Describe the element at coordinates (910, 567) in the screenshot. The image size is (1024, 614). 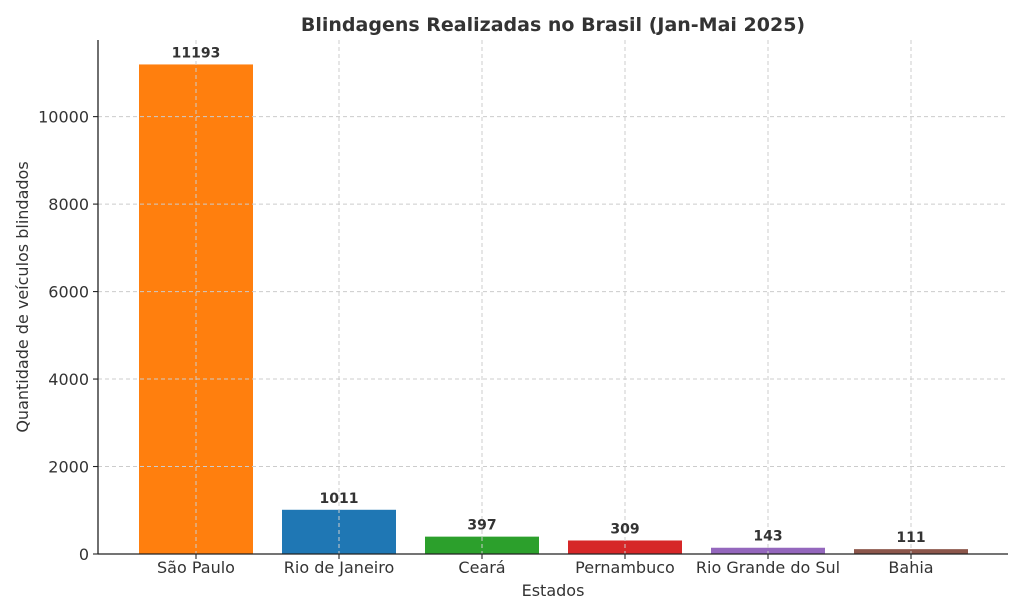
I see `x-tick-label: Bahia` at that location.